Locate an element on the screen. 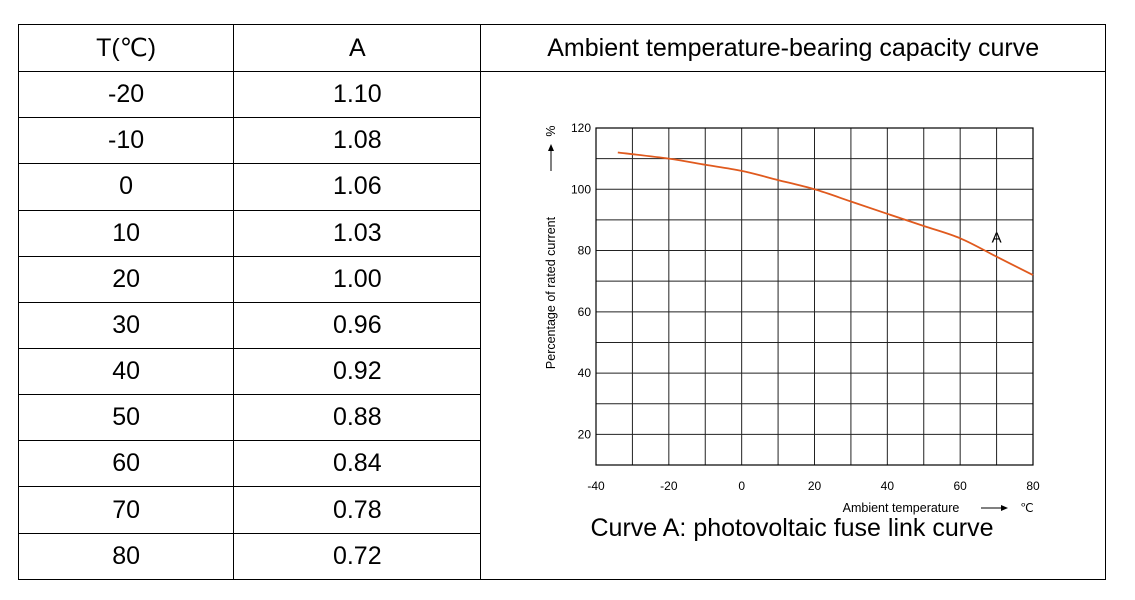  temperature-column-header: T(℃) is located at coordinates (126, 48).